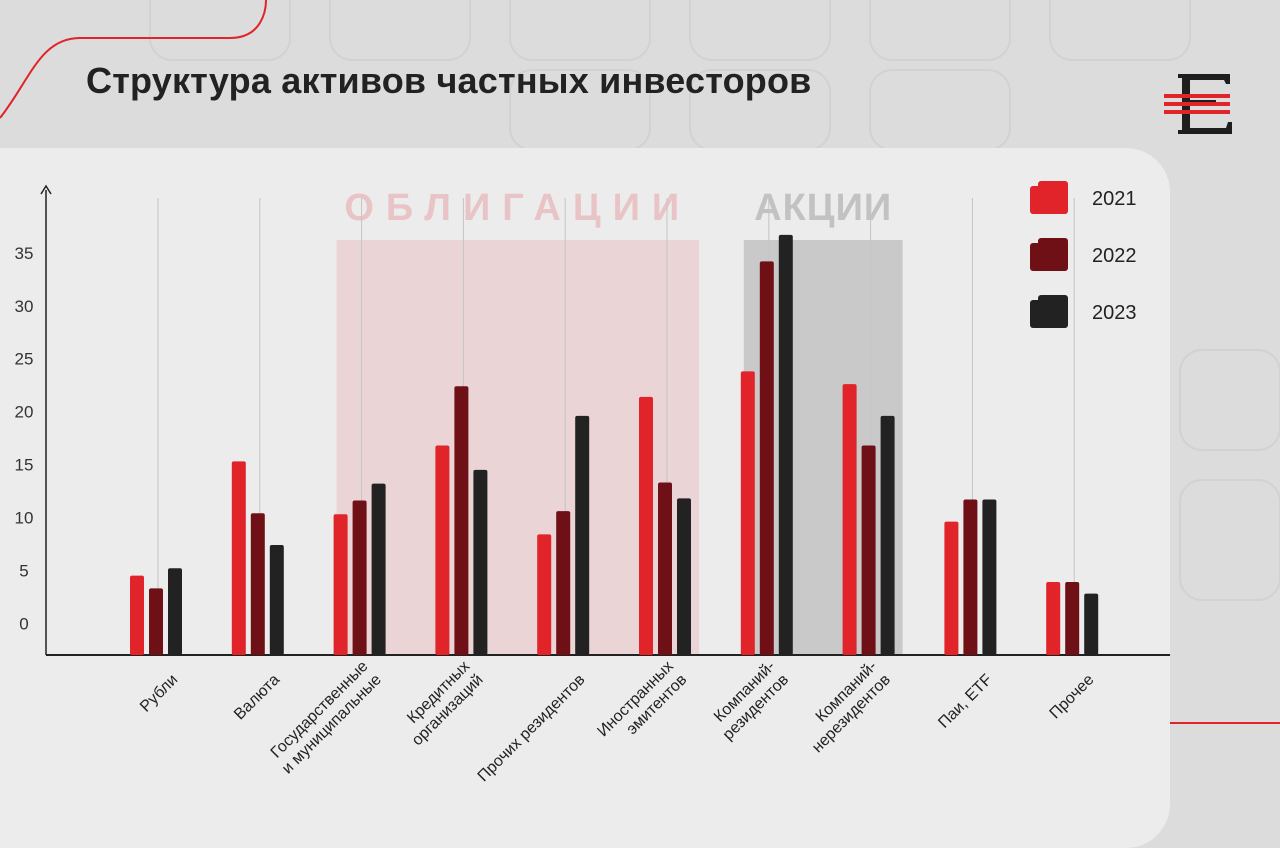 This screenshot has width=1280, height=848. I want to click on legend-item-2022: 2022, so click(1098, 258).